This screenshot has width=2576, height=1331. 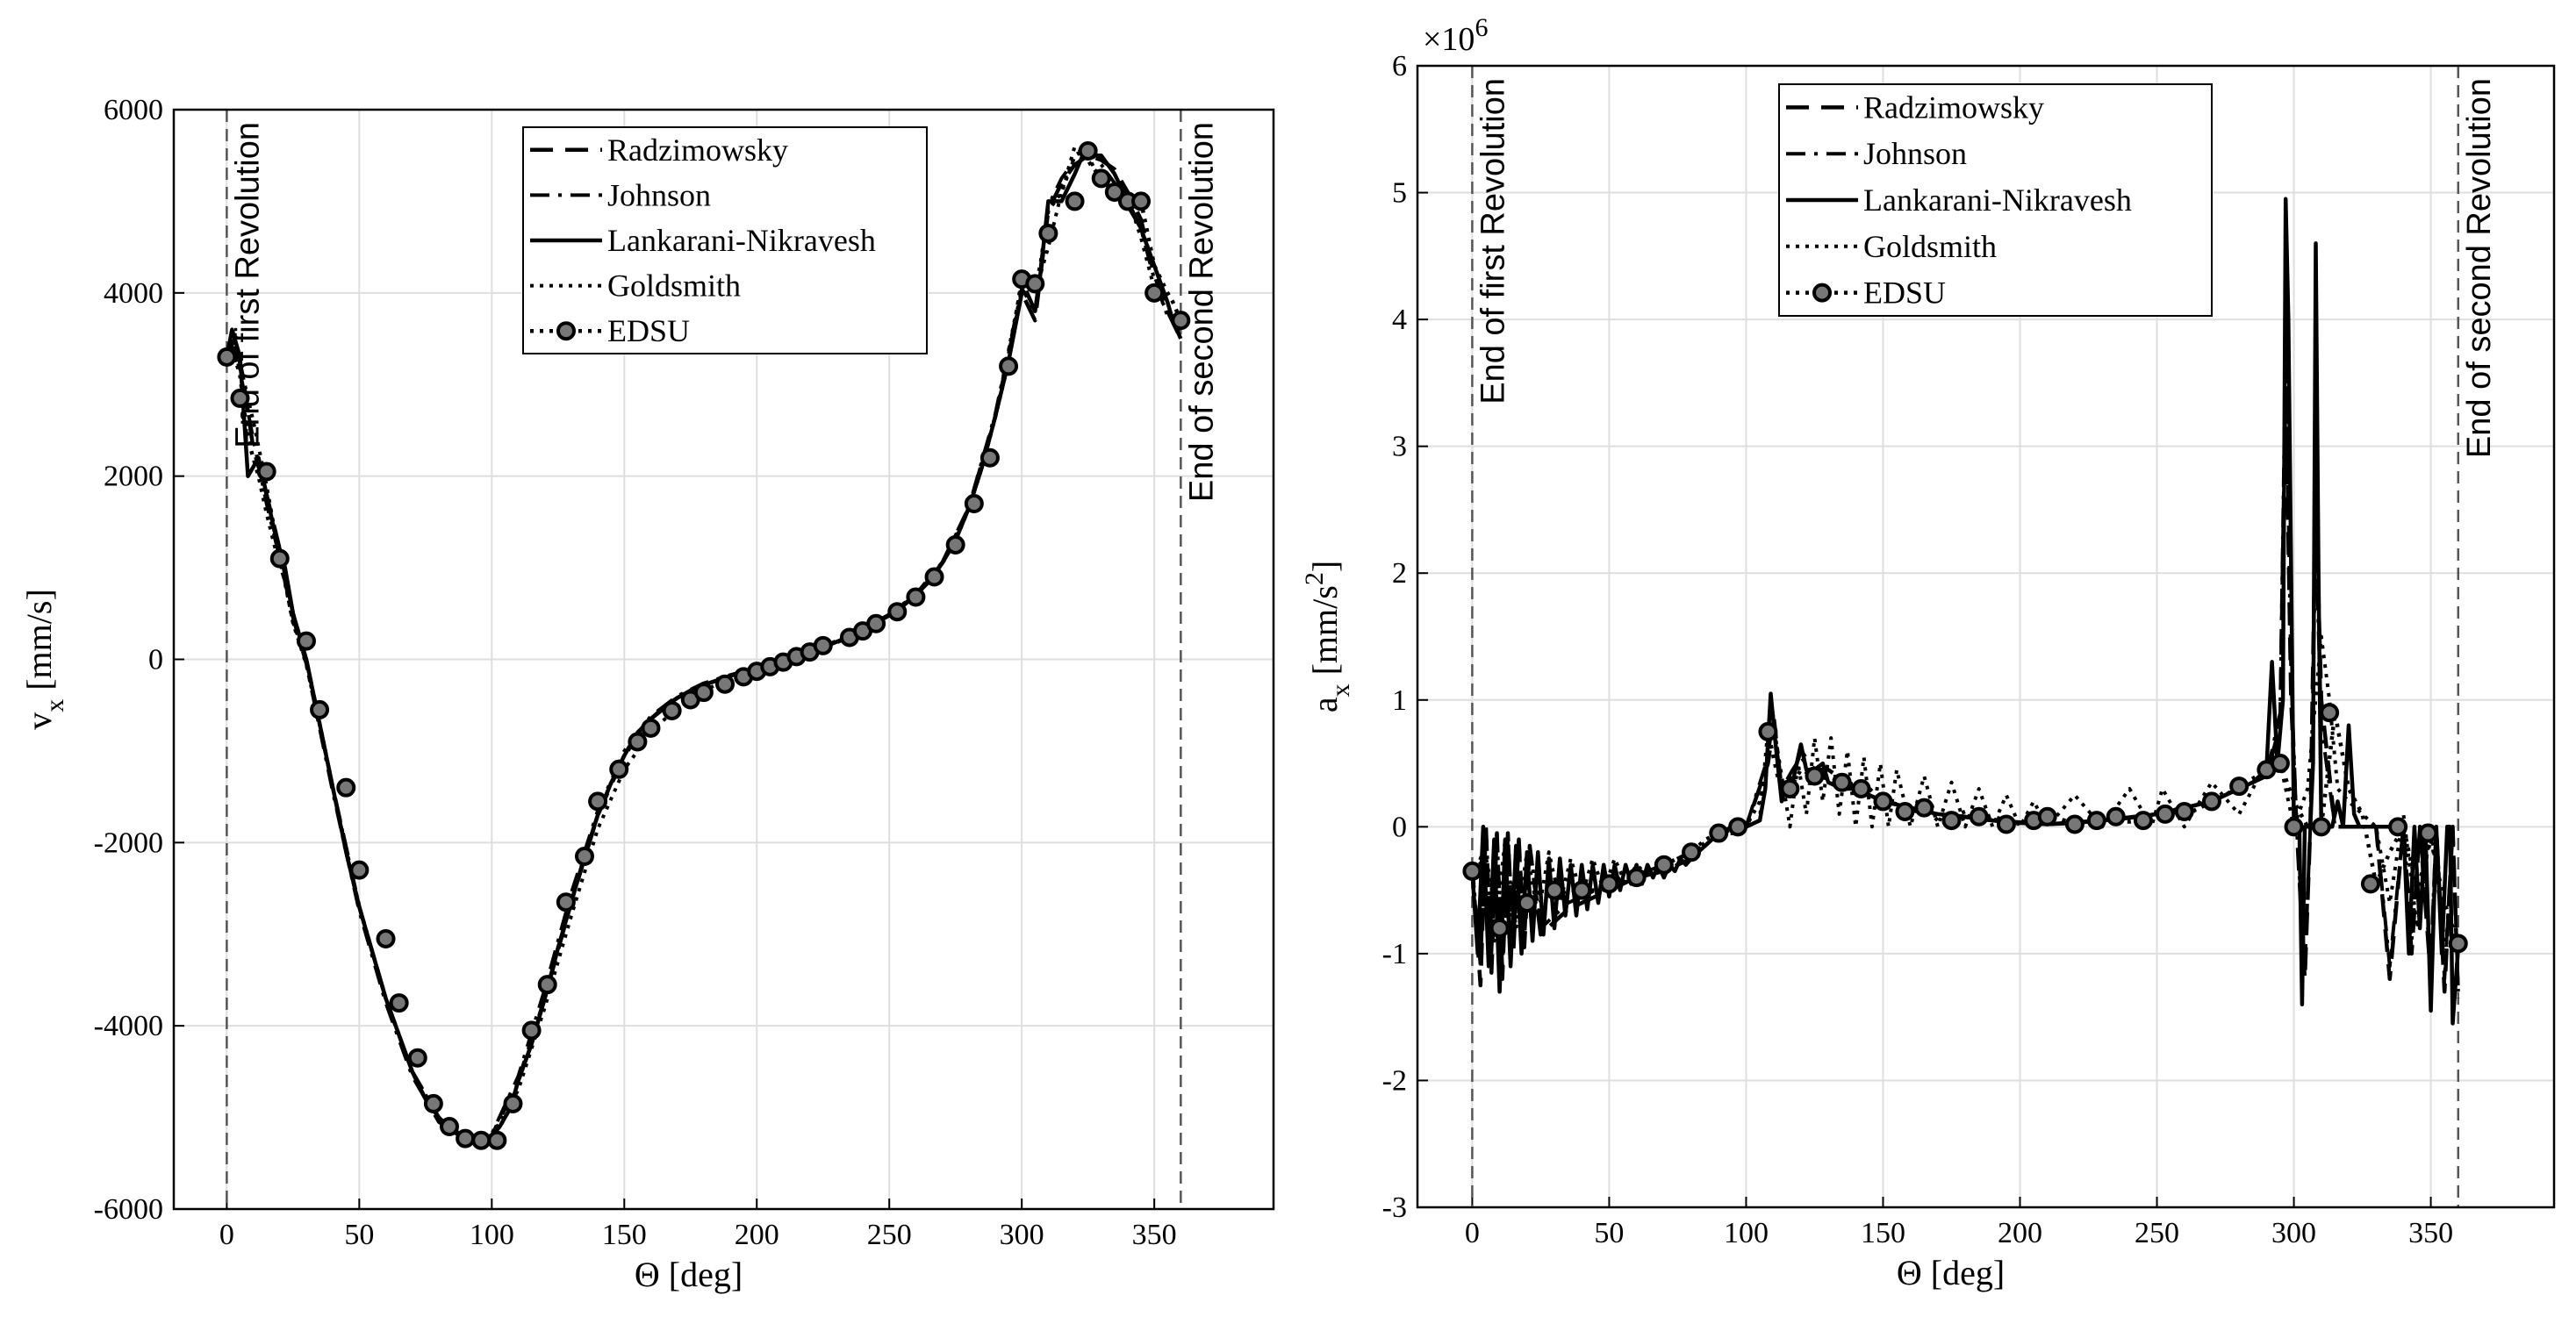 What do you see at coordinates (128, 1026) in the screenshot?
I see `y-tick-label: -4000` at bounding box center [128, 1026].